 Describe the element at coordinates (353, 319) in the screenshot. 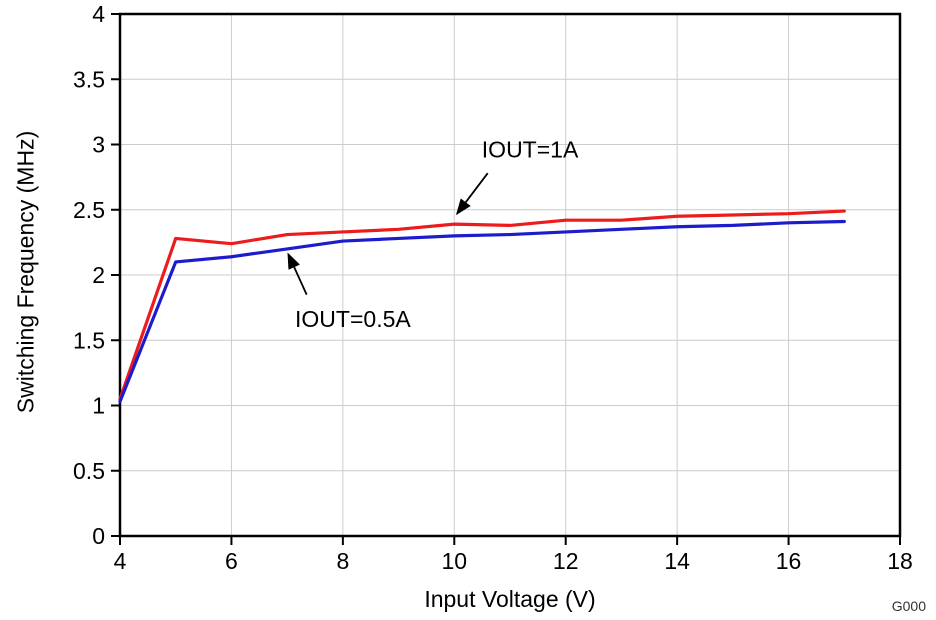

I see `annotation-text-iout-0-5a: IOUT=0.5A` at that location.